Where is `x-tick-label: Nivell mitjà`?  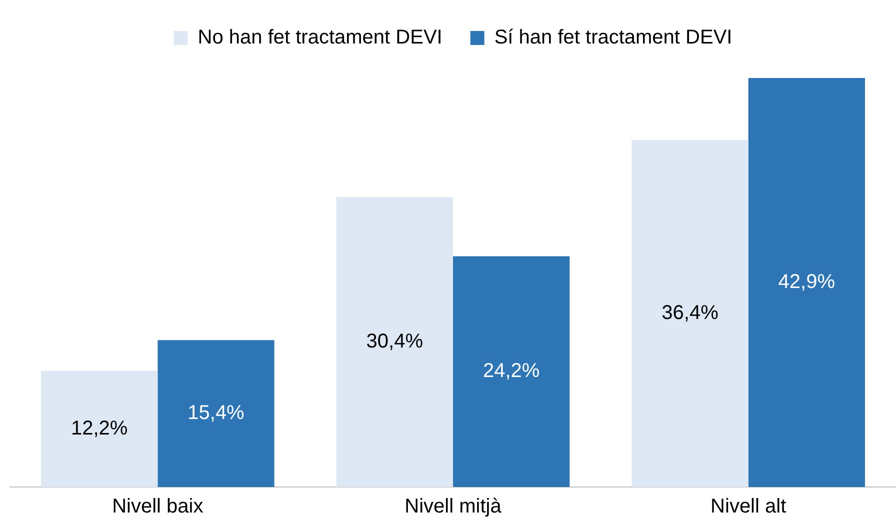 x-tick-label: Nivell mitjà is located at coordinates (453, 507).